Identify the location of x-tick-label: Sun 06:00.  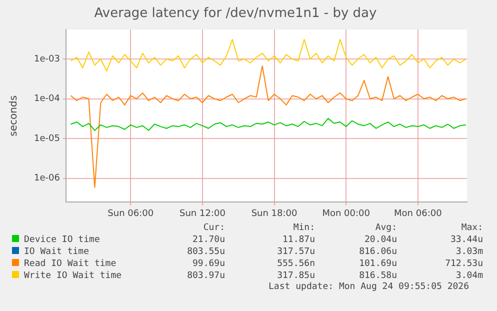
(131, 213).